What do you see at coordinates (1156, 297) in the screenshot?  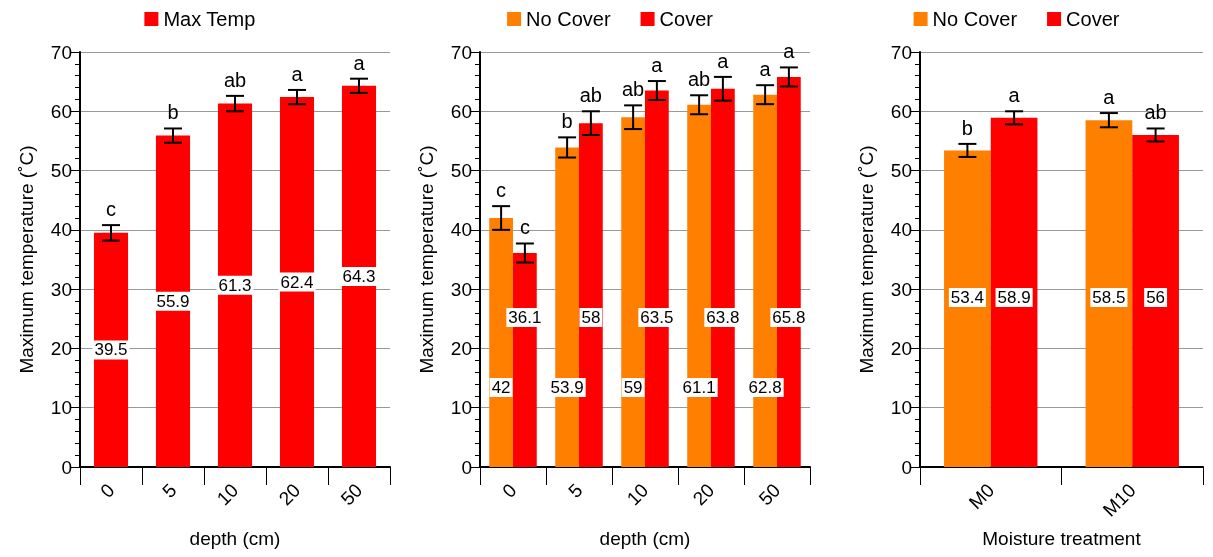 I see `data-label: 56` at bounding box center [1156, 297].